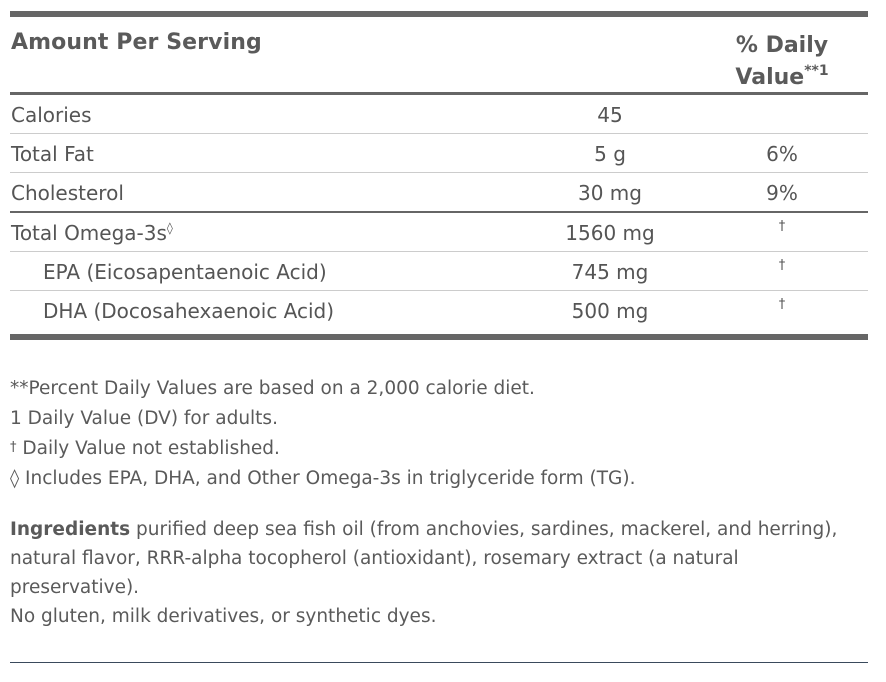 This screenshot has width=886, height=682. What do you see at coordinates (439, 14) in the screenshot?
I see `top-rule` at bounding box center [439, 14].